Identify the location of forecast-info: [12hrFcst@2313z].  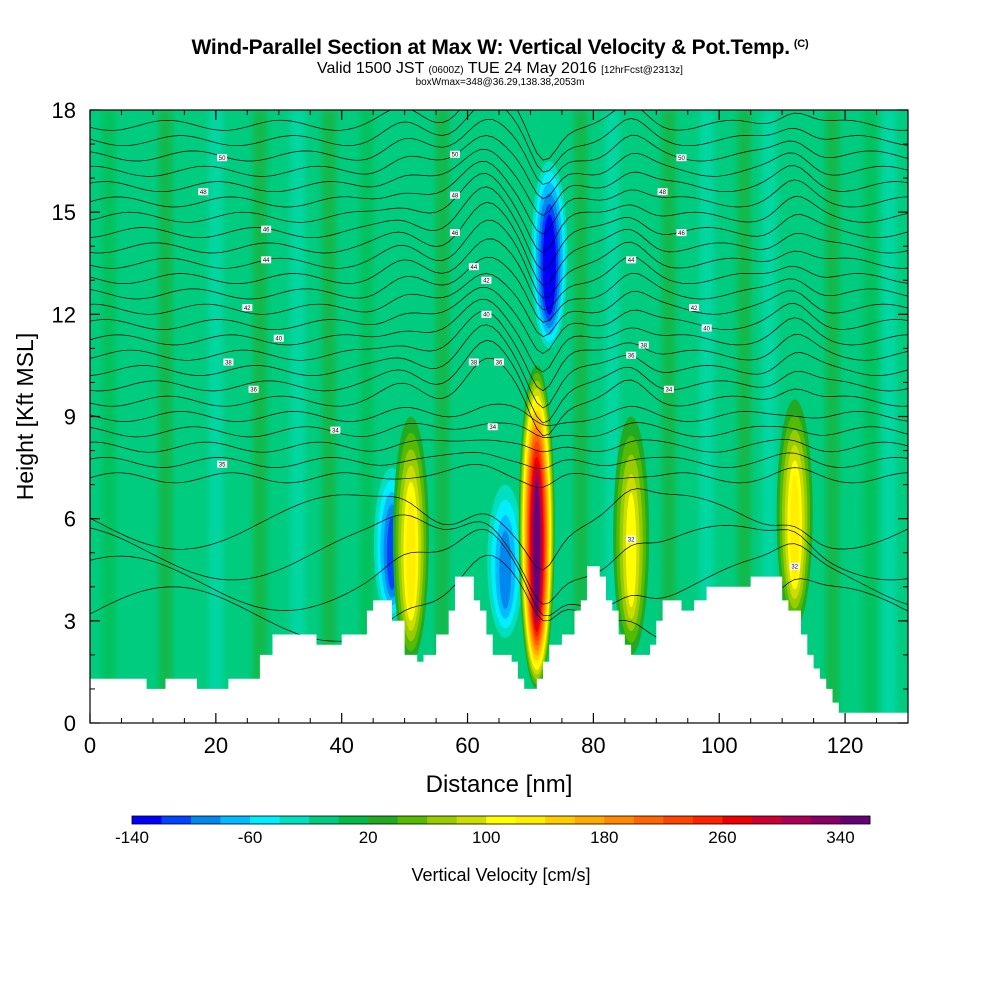
(642, 70).